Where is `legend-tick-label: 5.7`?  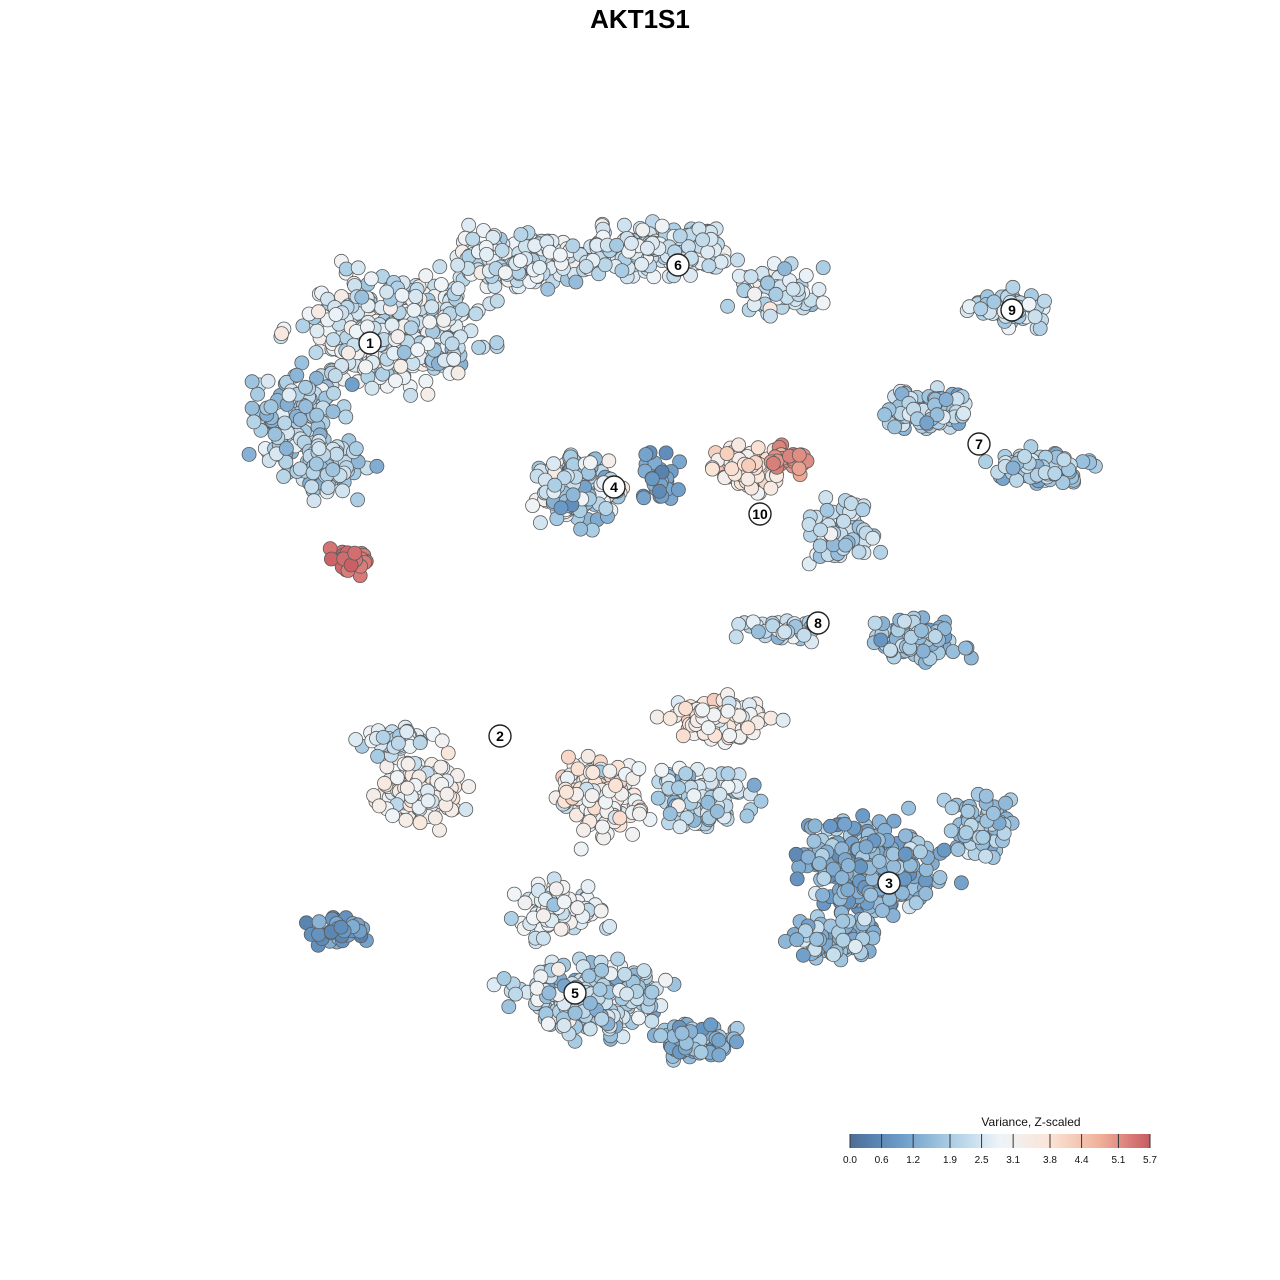 legend-tick-label: 5.7 is located at coordinates (1150, 1160).